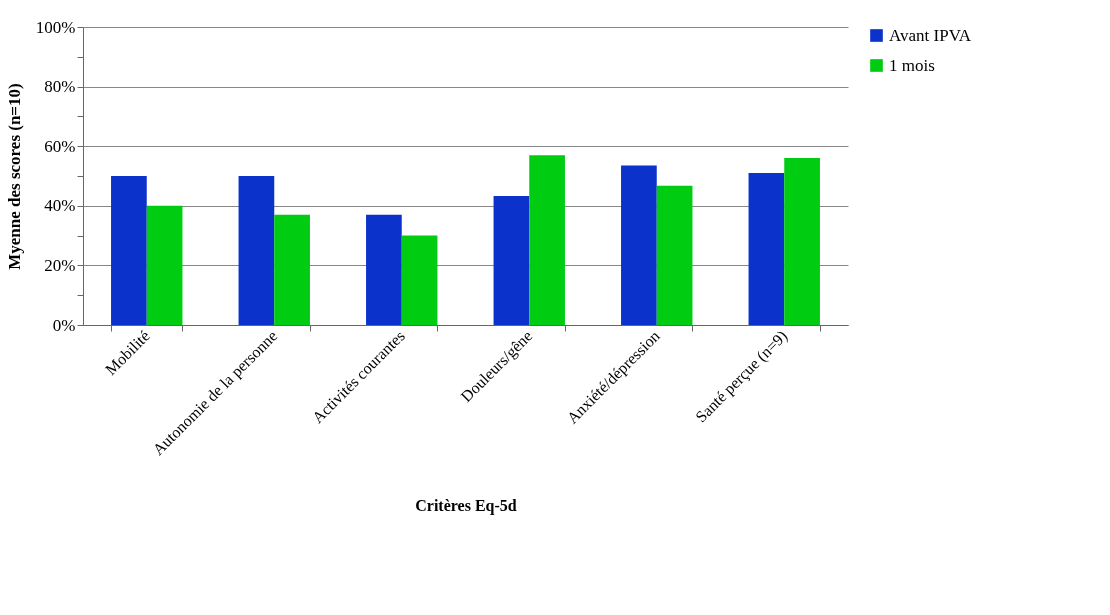 The height and width of the screenshot is (615, 1110). What do you see at coordinates (930, 35) in the screenshot?
I see `legend-label: Avant IPVA` at bounding box center [930, 35].